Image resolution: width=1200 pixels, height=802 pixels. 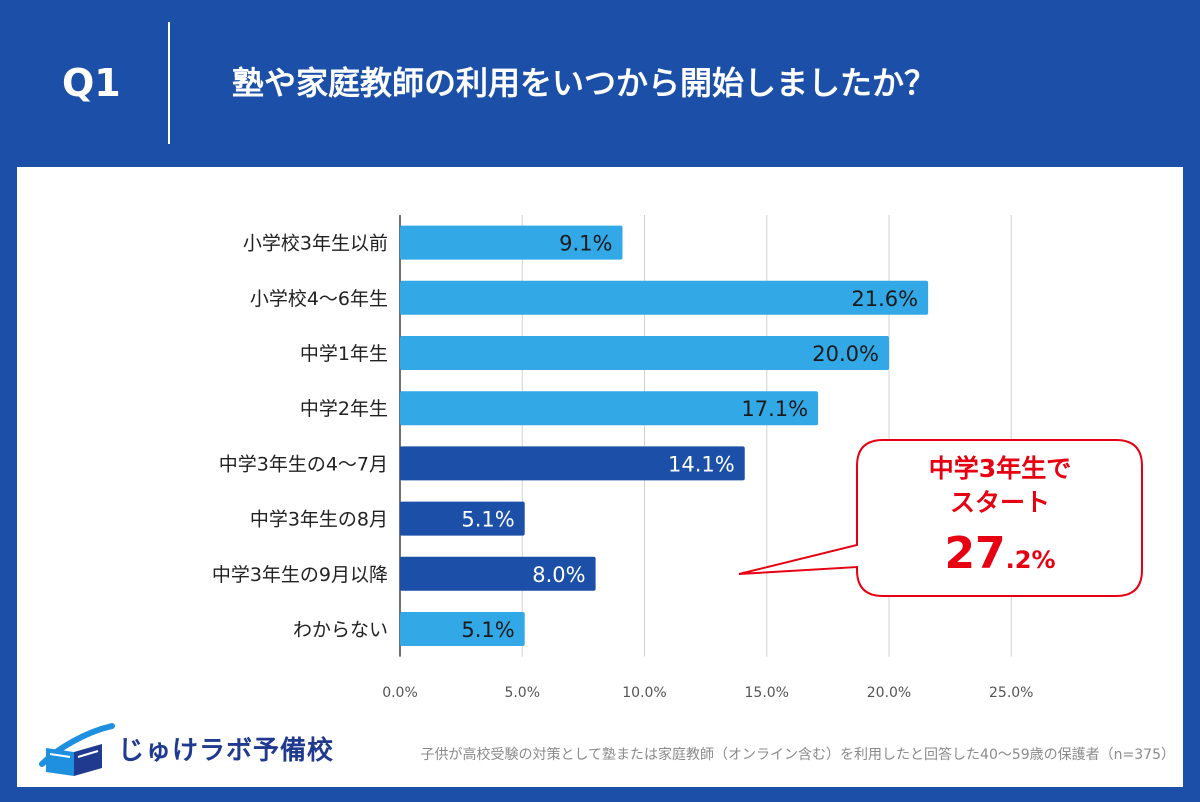 I want to click on logo: じゅけラボ予備校, so click(x=184, y=749).